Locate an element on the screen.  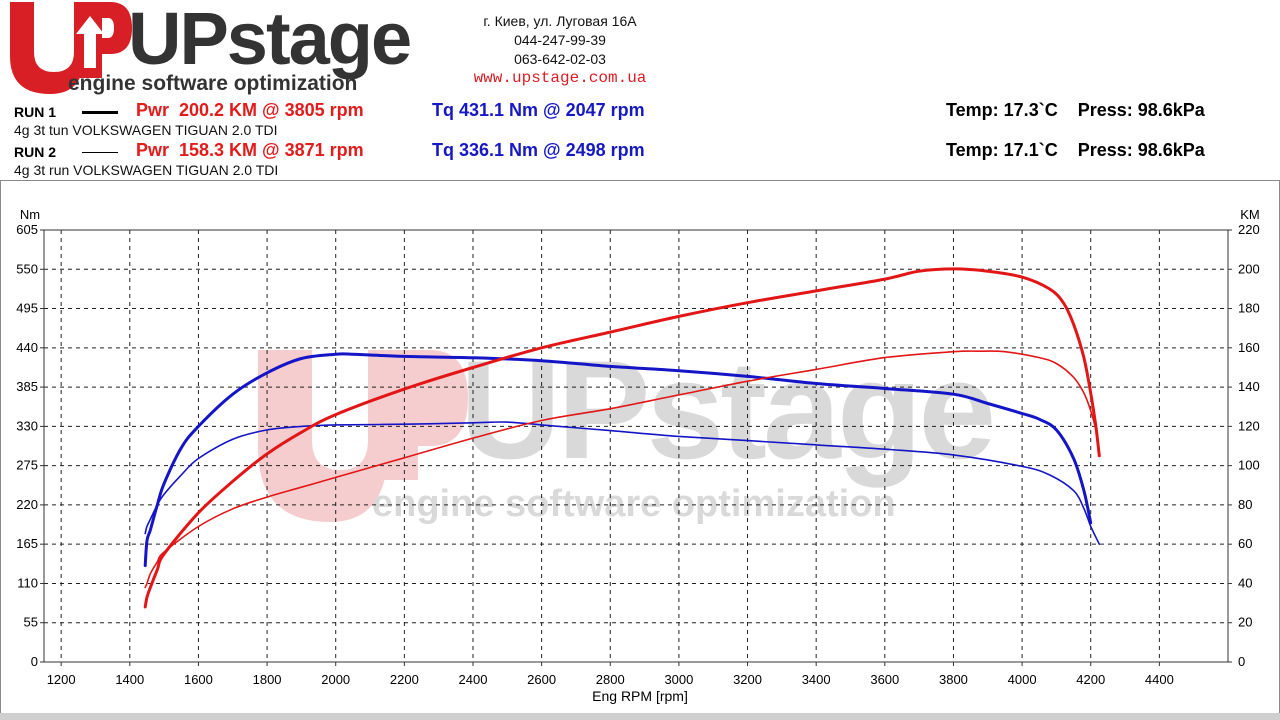
logo-wordmark: UPstage is located at coordinates (269, 40).